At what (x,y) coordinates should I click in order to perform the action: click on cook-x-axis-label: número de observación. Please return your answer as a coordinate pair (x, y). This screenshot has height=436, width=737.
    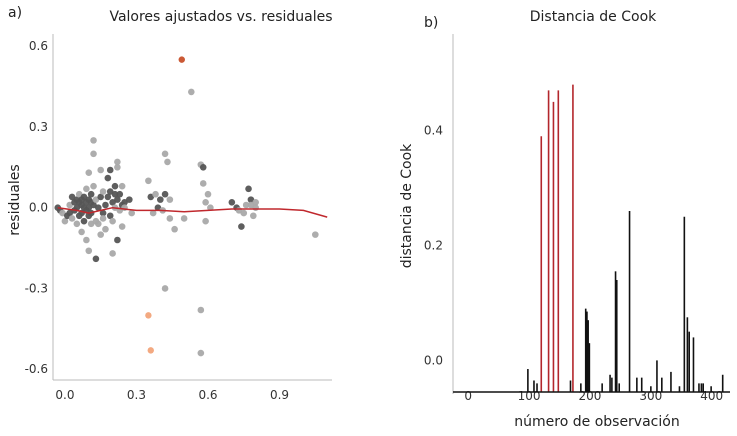
    Looking at the image, I should click on (596, 422).